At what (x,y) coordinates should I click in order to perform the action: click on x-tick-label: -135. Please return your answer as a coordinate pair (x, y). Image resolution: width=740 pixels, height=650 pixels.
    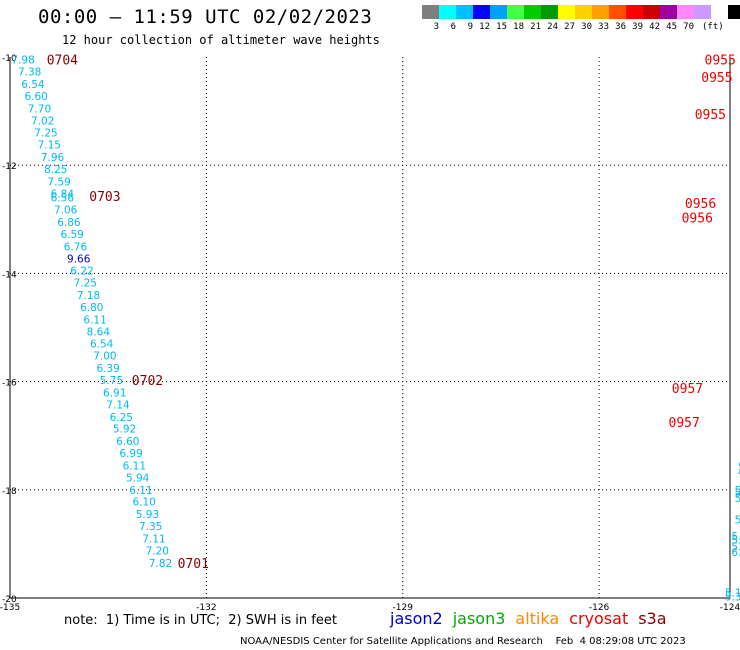
    Looking at the image, I should click on (10, 608).